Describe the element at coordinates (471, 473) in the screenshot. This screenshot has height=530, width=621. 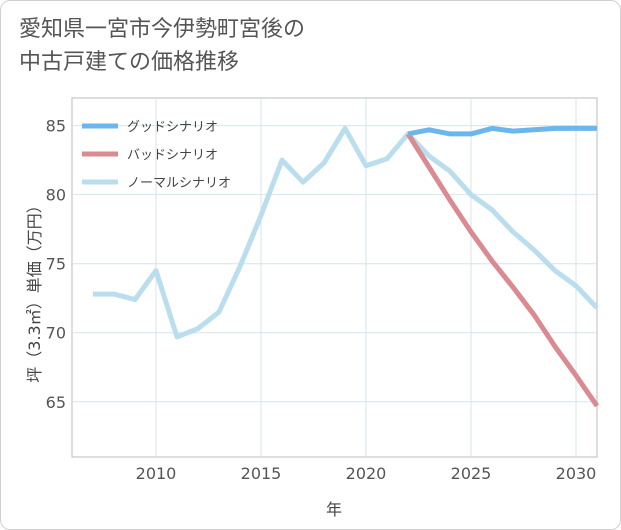
I see `x-tick-label-2025: 2025` at that location.